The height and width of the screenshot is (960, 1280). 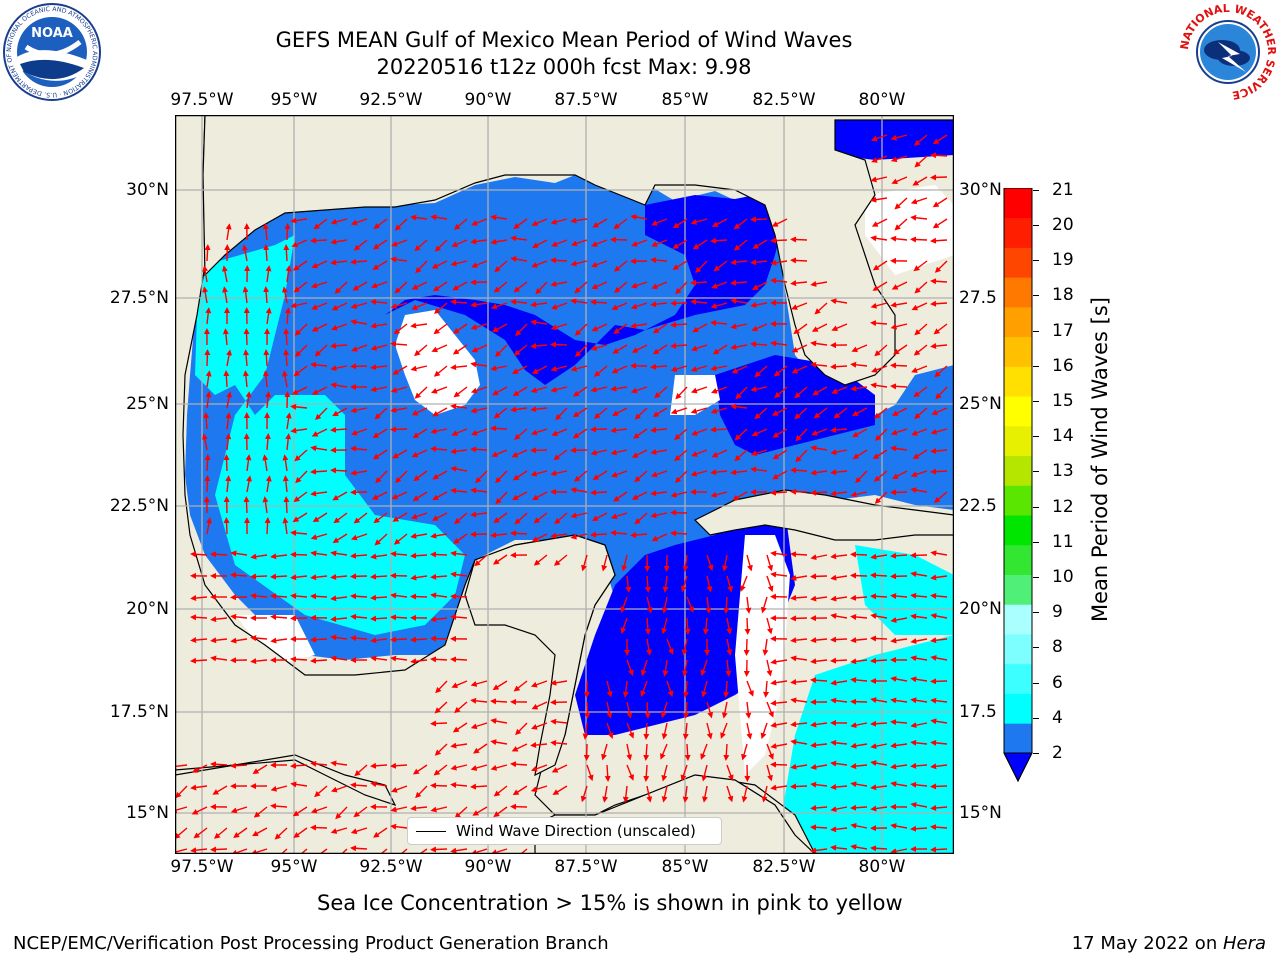 I want to click on lat-label-right: 27.5, so click(x=978, y=298).